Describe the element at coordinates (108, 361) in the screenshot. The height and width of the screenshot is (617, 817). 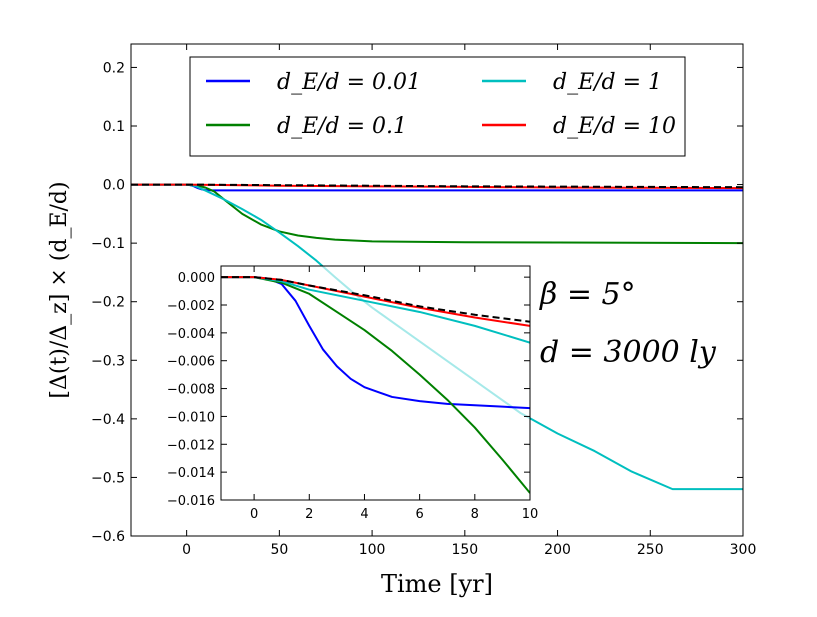
I see `main-ytick-label: −0.3` at that location.